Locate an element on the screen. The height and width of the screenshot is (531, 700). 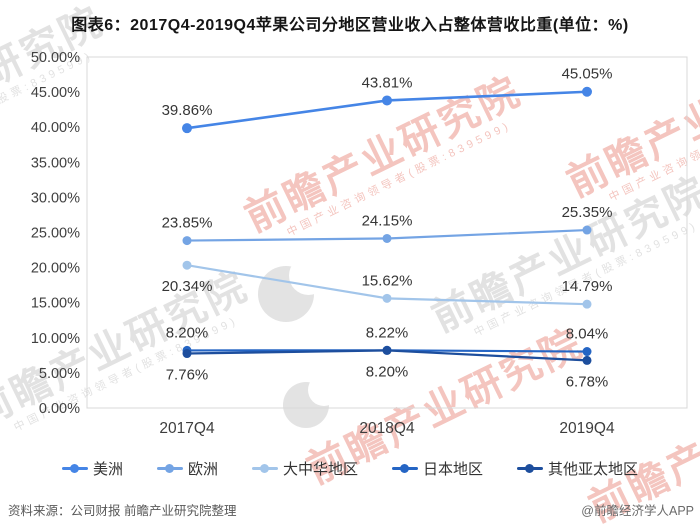
legend-item-0: 美洲 is located at coordinates (92, 468).